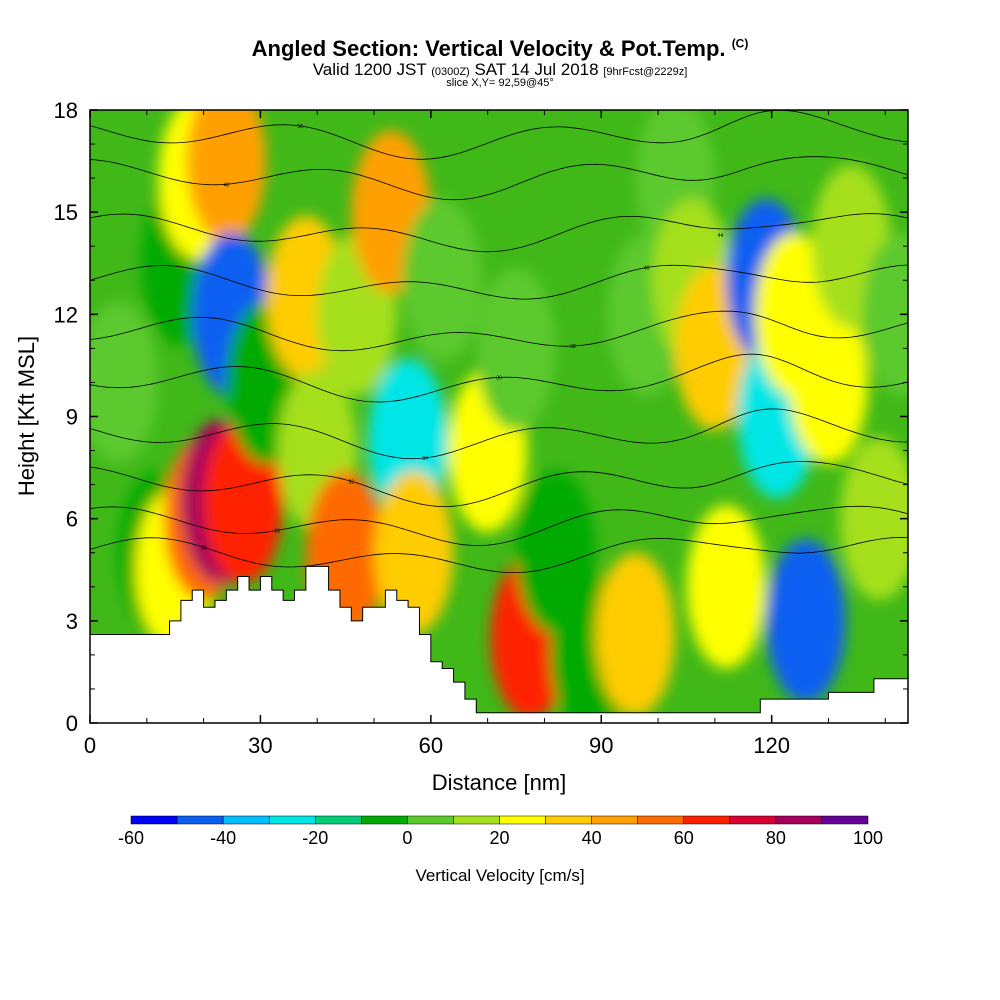 The height and width of the screenshot is (1000, 1000). What do you see at coordinates (721, 236) in the screenshot?
I see `isentrope-label: 44` at bounding box center [721, 236].